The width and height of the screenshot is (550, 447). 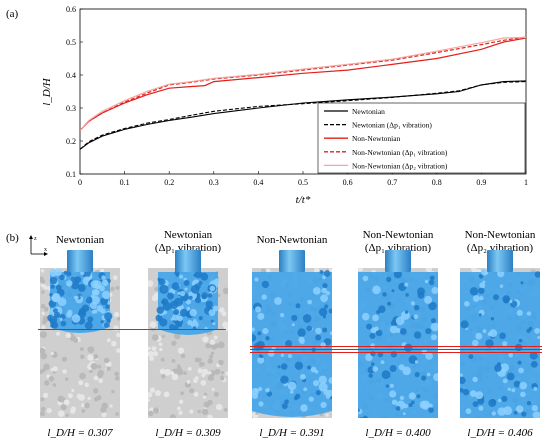 What do you see at coordinates (12, 238) in the screenshot?
I see `panel-b-label: (b)` at bounding box center [12, 238].